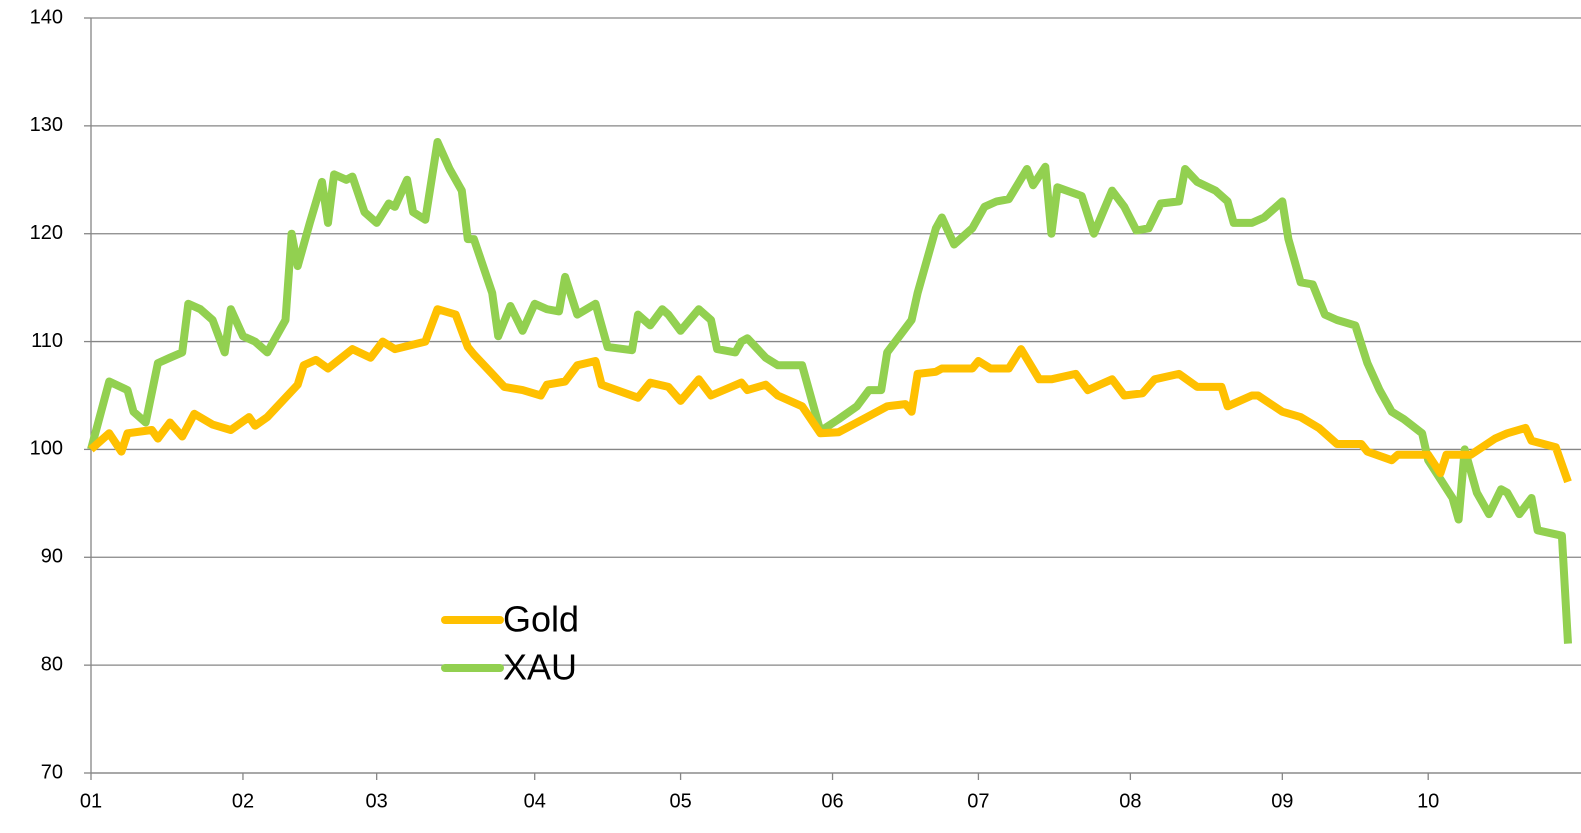  What do you see at coordinates (46, 125) in the screenshot?
I see `y-tick-label: 130` at bounding box center [46, 125].